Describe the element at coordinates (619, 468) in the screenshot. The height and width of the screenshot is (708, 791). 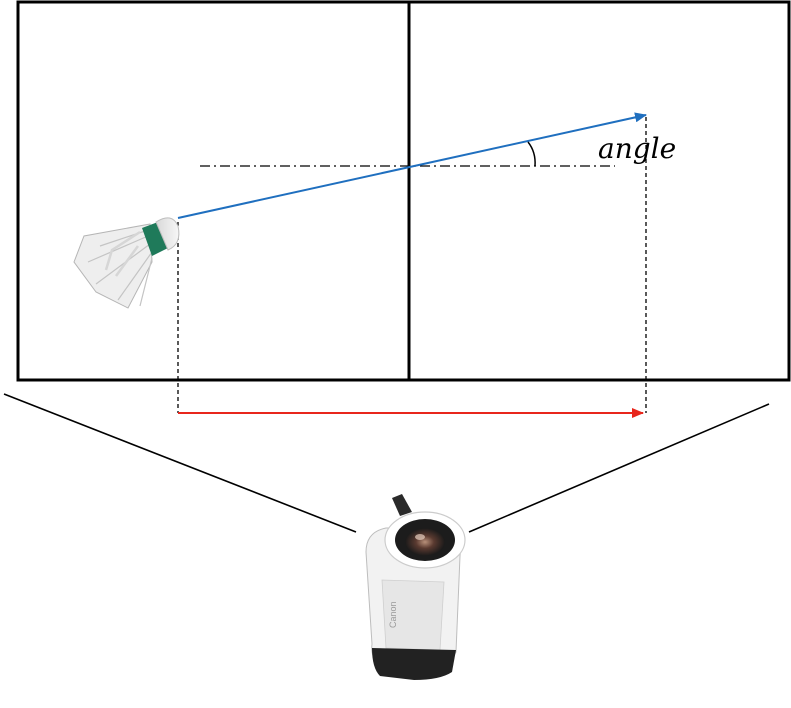
I see `camera-fov-right` at that location.